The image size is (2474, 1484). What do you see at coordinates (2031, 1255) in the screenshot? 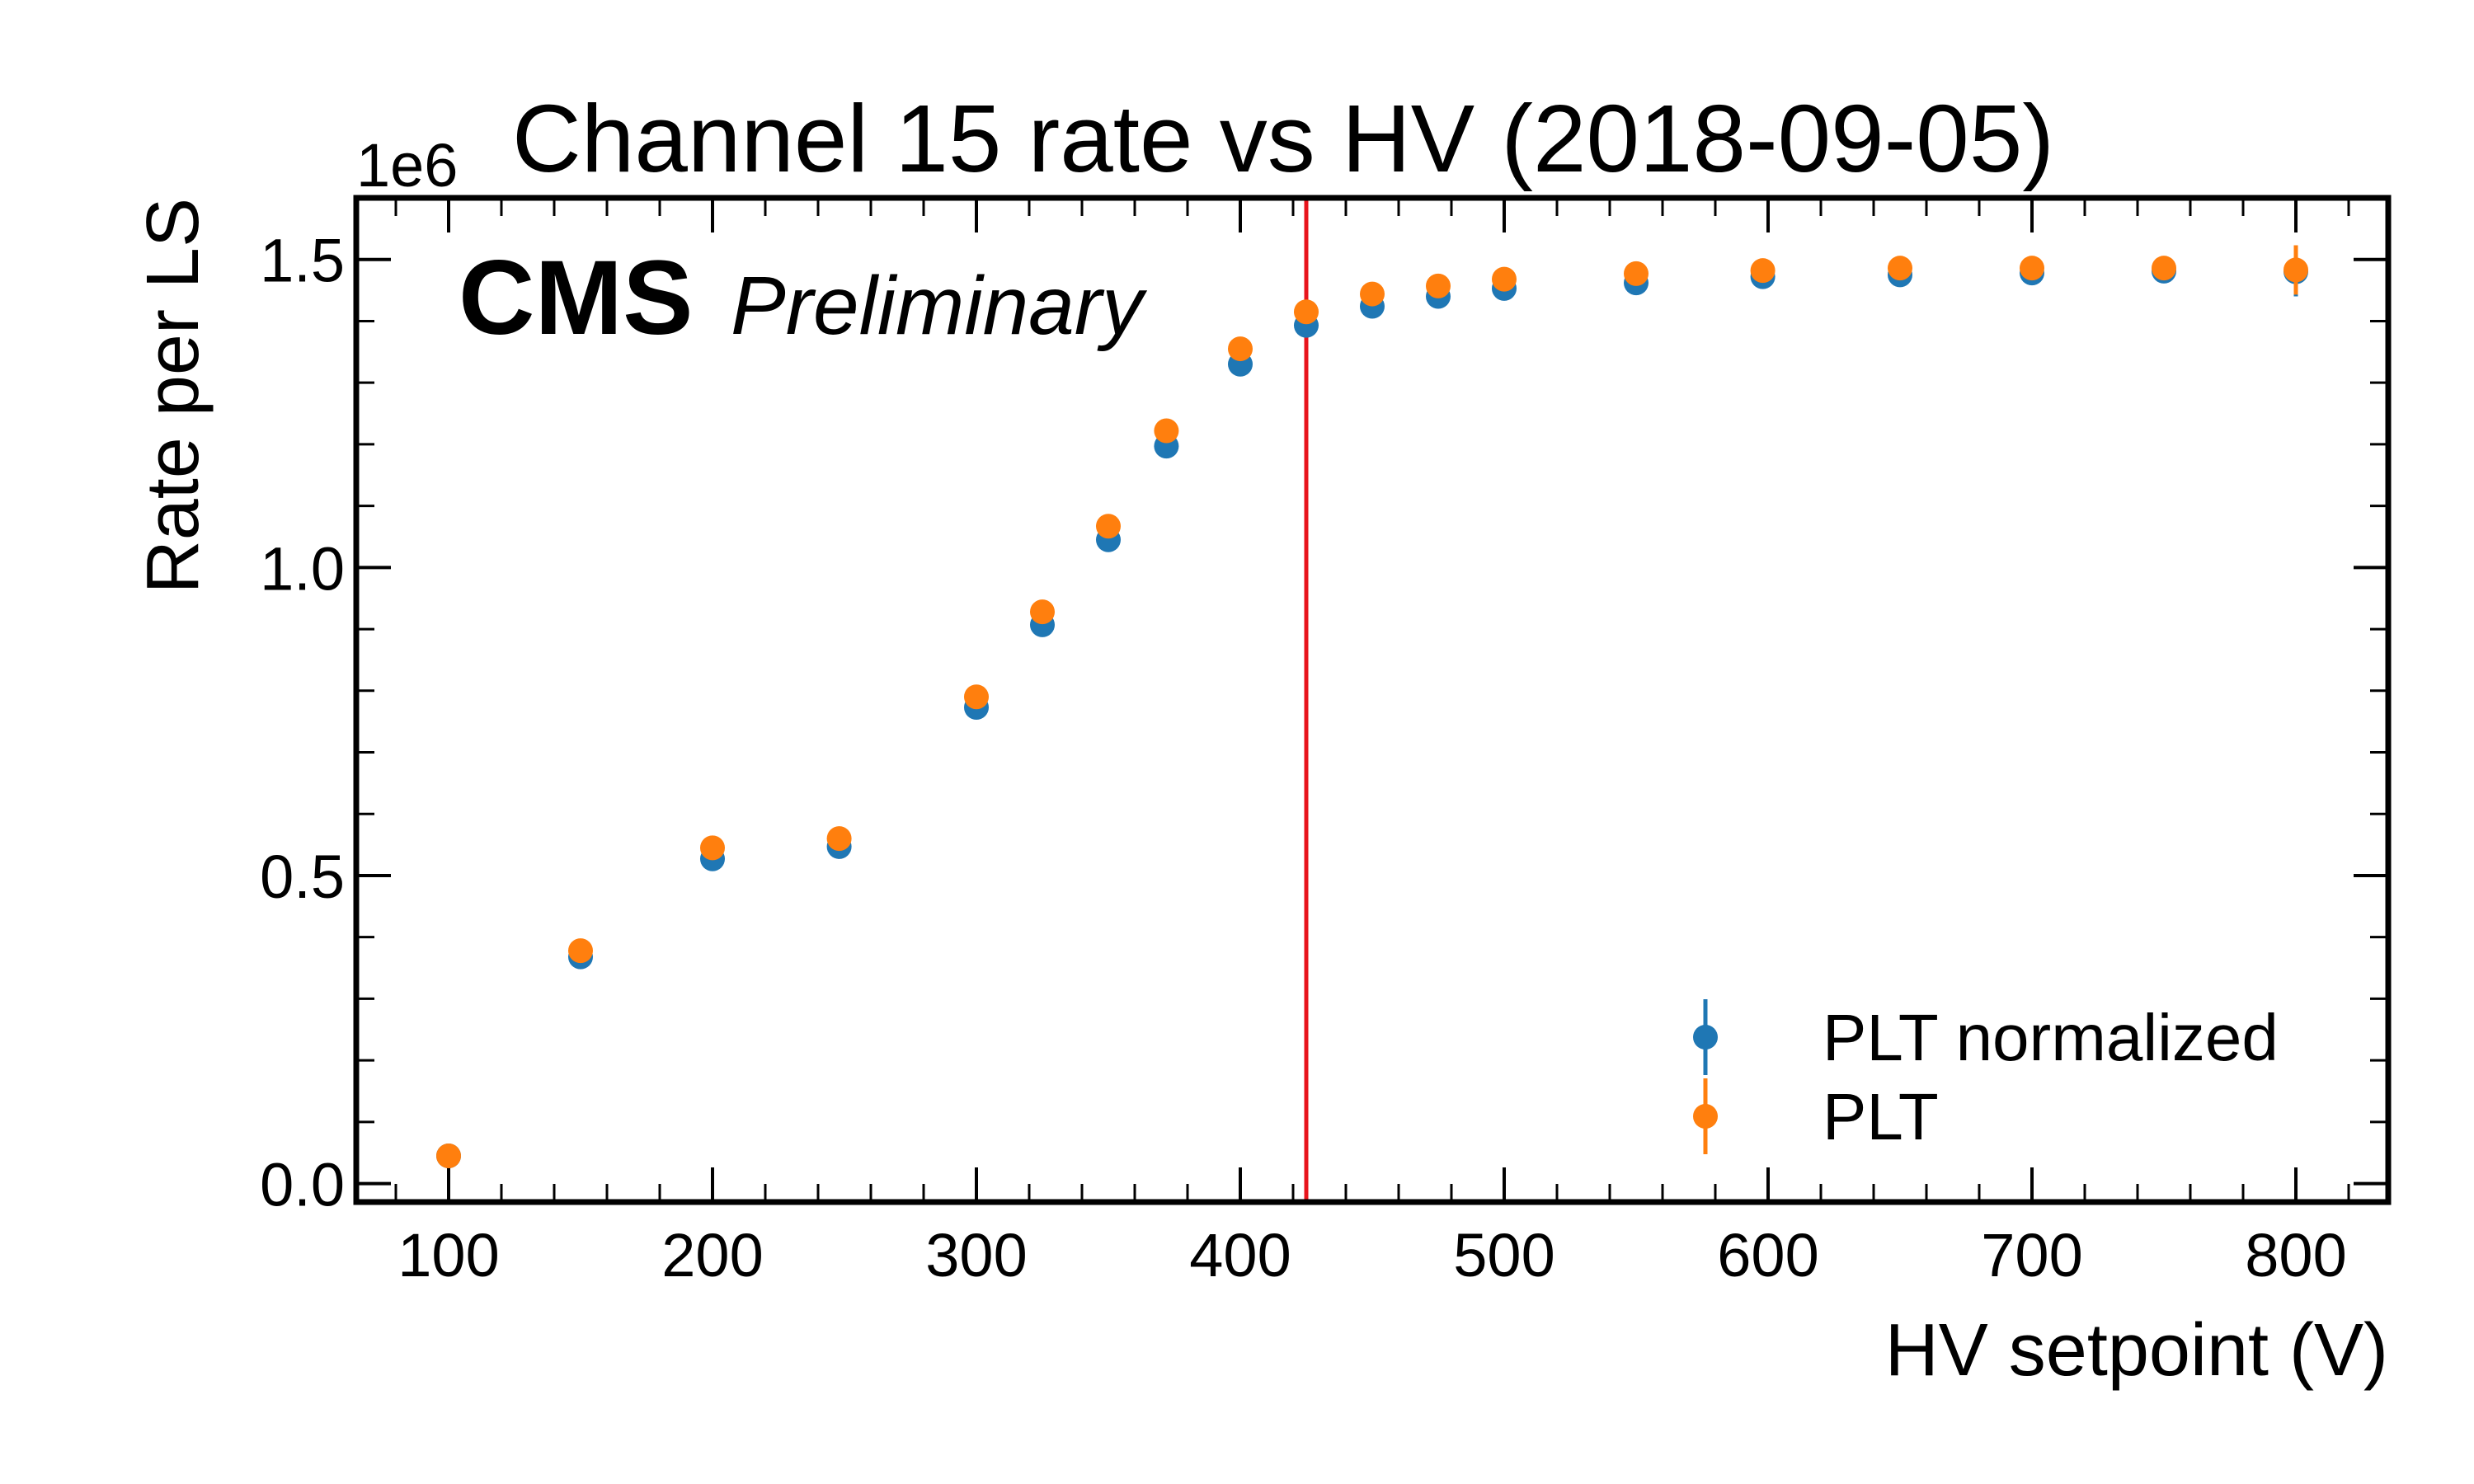
I see `x-tick-label: 700` at bounding box center [2031, 1255].